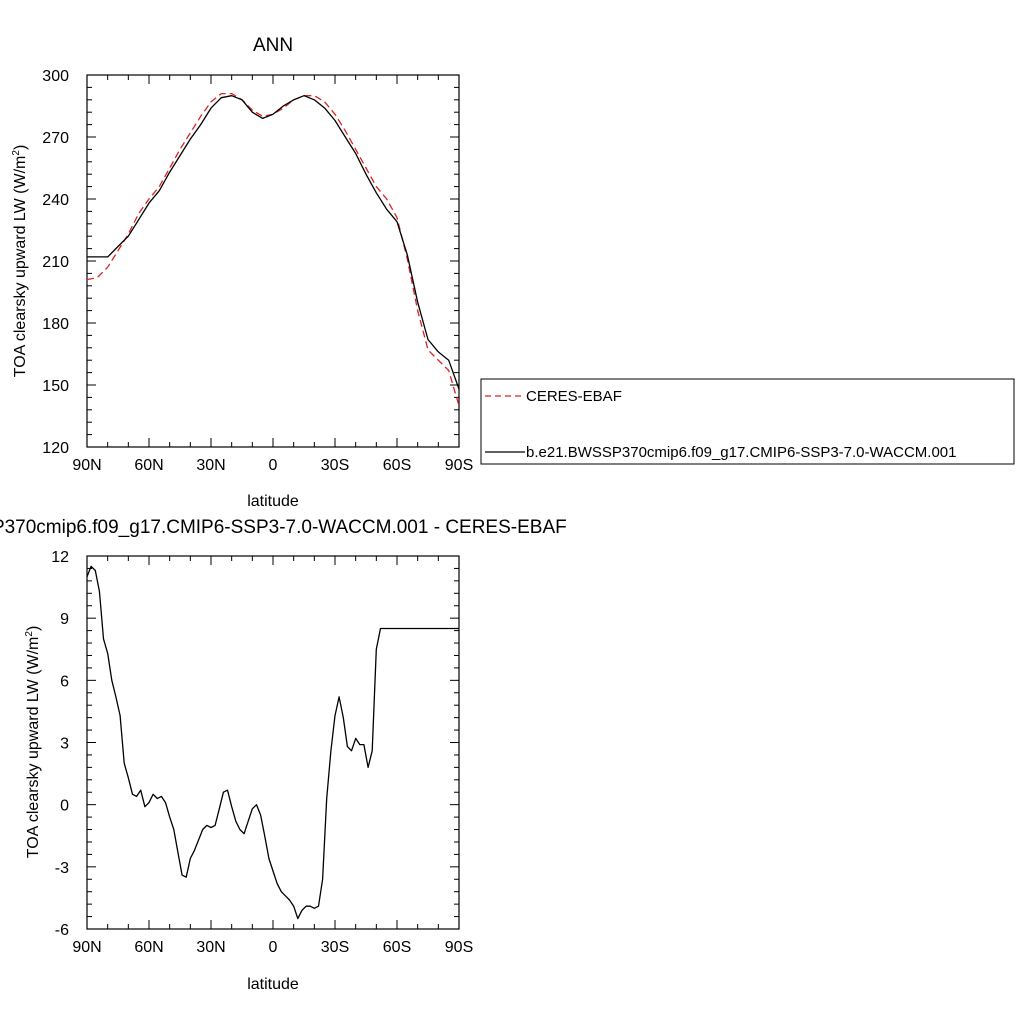 The height and width of the screenshot is (1024, 1024). I want to click on bottom-series-lines, so click(272, 742).